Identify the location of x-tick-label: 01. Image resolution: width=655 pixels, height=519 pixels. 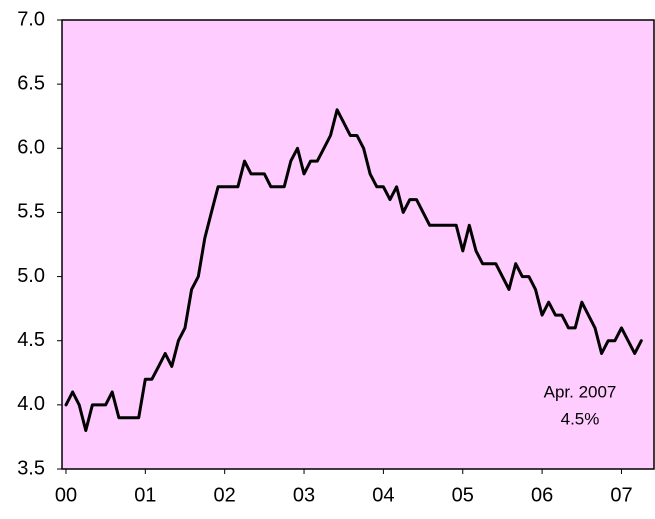
(145, 495).